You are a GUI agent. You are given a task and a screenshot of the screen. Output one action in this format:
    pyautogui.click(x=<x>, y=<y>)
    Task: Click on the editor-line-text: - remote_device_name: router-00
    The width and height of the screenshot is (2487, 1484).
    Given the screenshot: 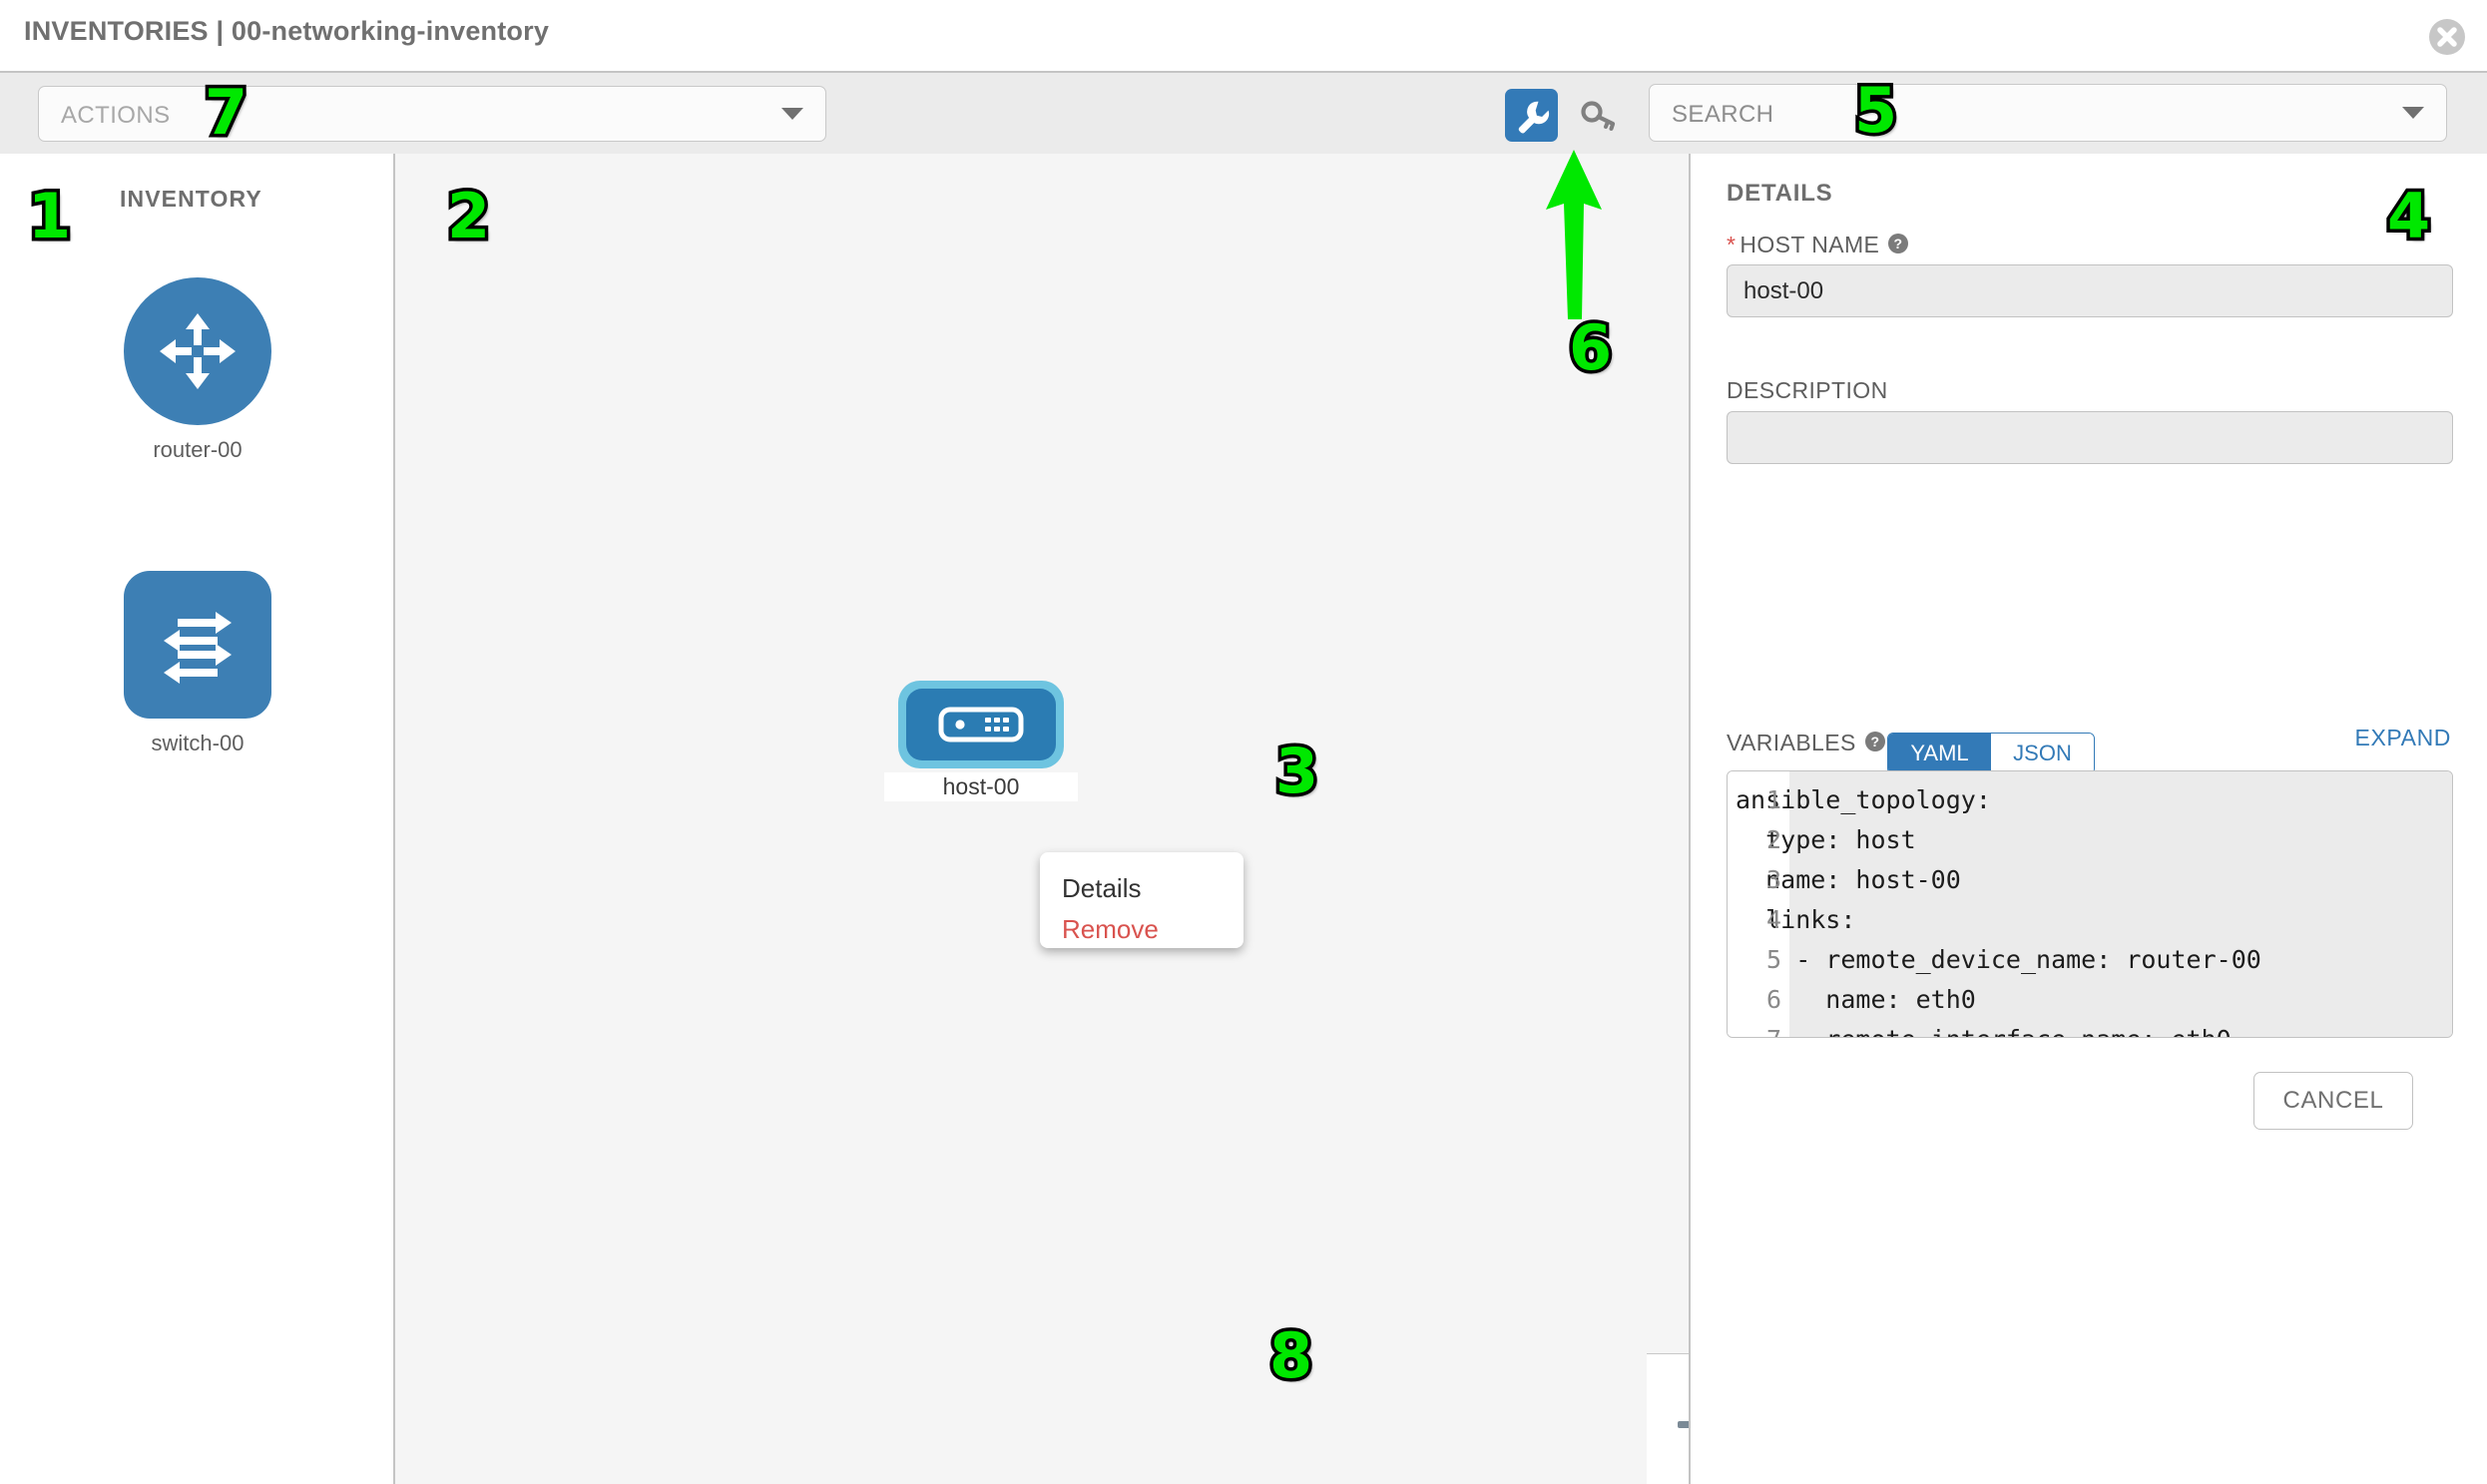 What is the action you would take?
    pyautogui.click(x=1999, y=959)
    